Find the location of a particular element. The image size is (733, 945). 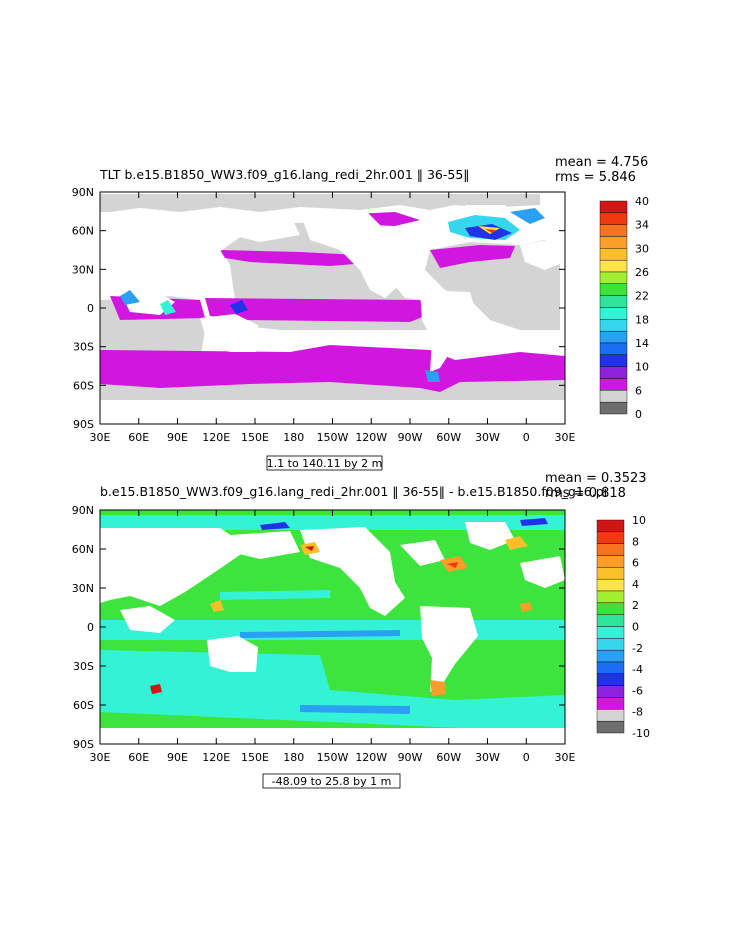

panel-1-equatorial-band is located at coordinates (317, 310).